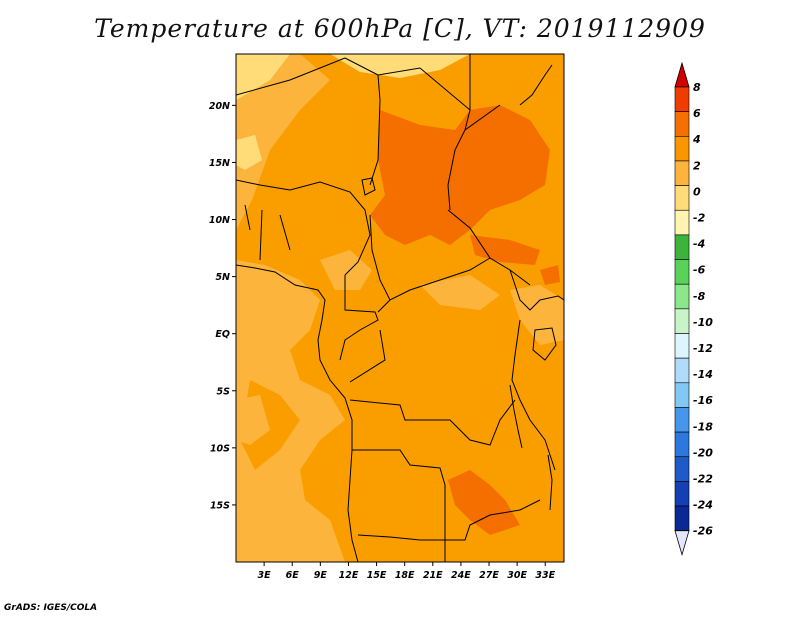 Image resolution: width=800 pixels, height=618 pixels. Describe the element at coordinates (224, 391) in the screenshot. I see `lat-tick-label: 5S` at that location.